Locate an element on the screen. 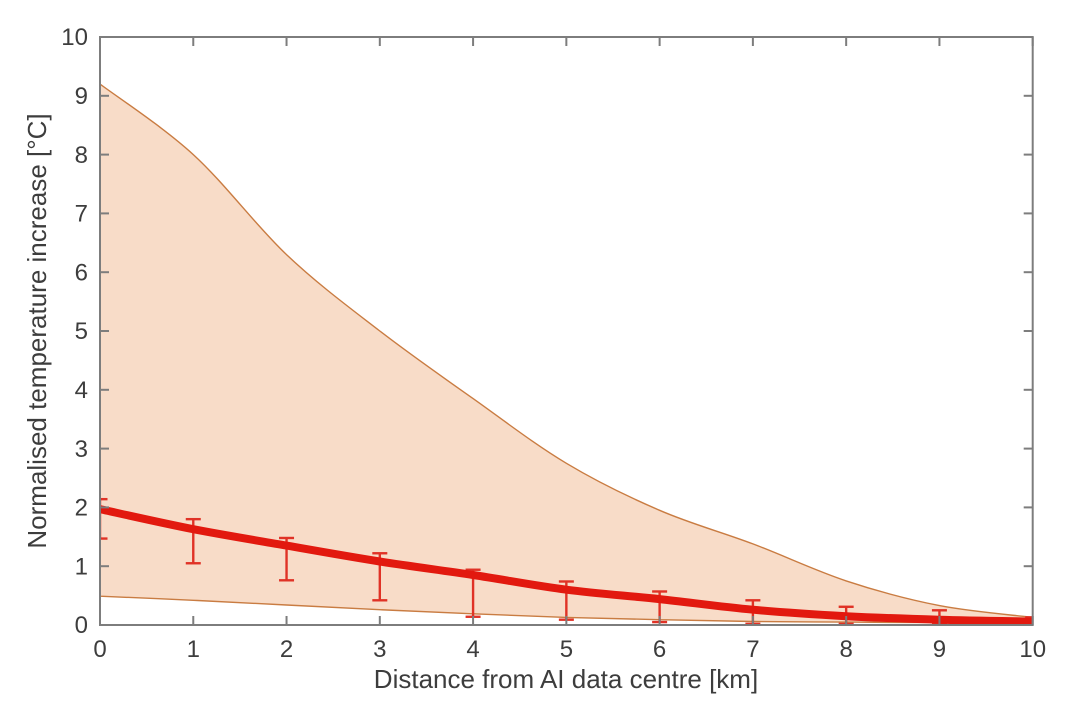 The height and width of the screenshot is (705, 1080). x-tick-label: 3 is located at coordinates (379, 649).